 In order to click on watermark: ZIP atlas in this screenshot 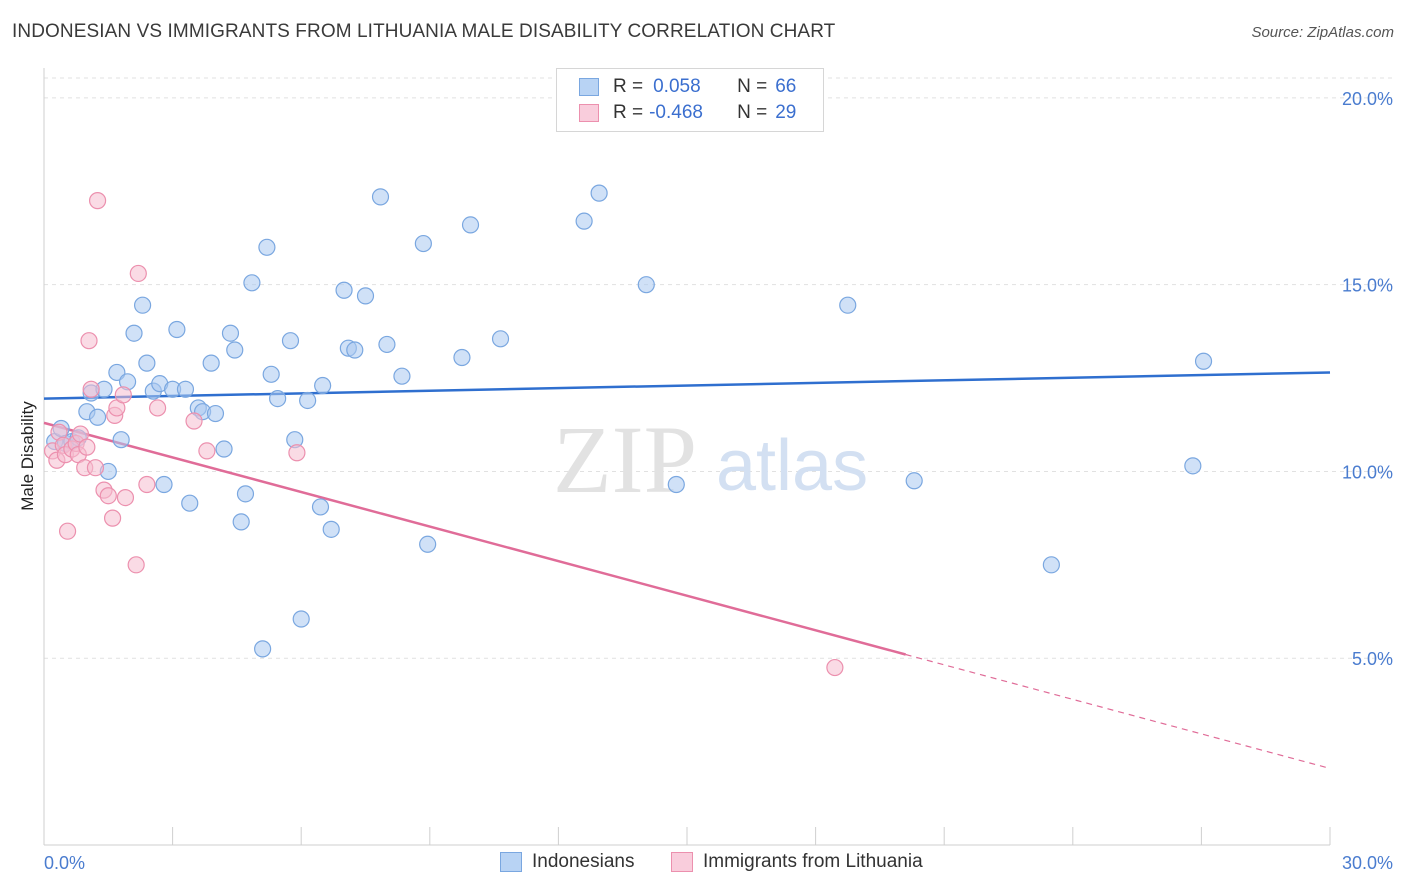, I will do `click(710, 459)`.